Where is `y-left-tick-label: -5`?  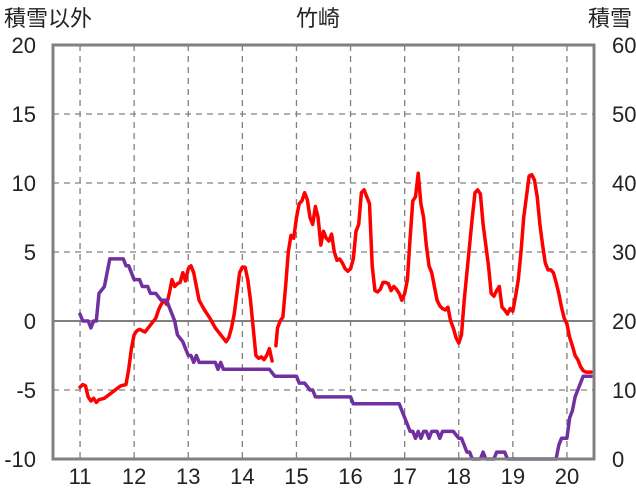
y-left-tick-label: -5 is located at coordinates (26, 390).